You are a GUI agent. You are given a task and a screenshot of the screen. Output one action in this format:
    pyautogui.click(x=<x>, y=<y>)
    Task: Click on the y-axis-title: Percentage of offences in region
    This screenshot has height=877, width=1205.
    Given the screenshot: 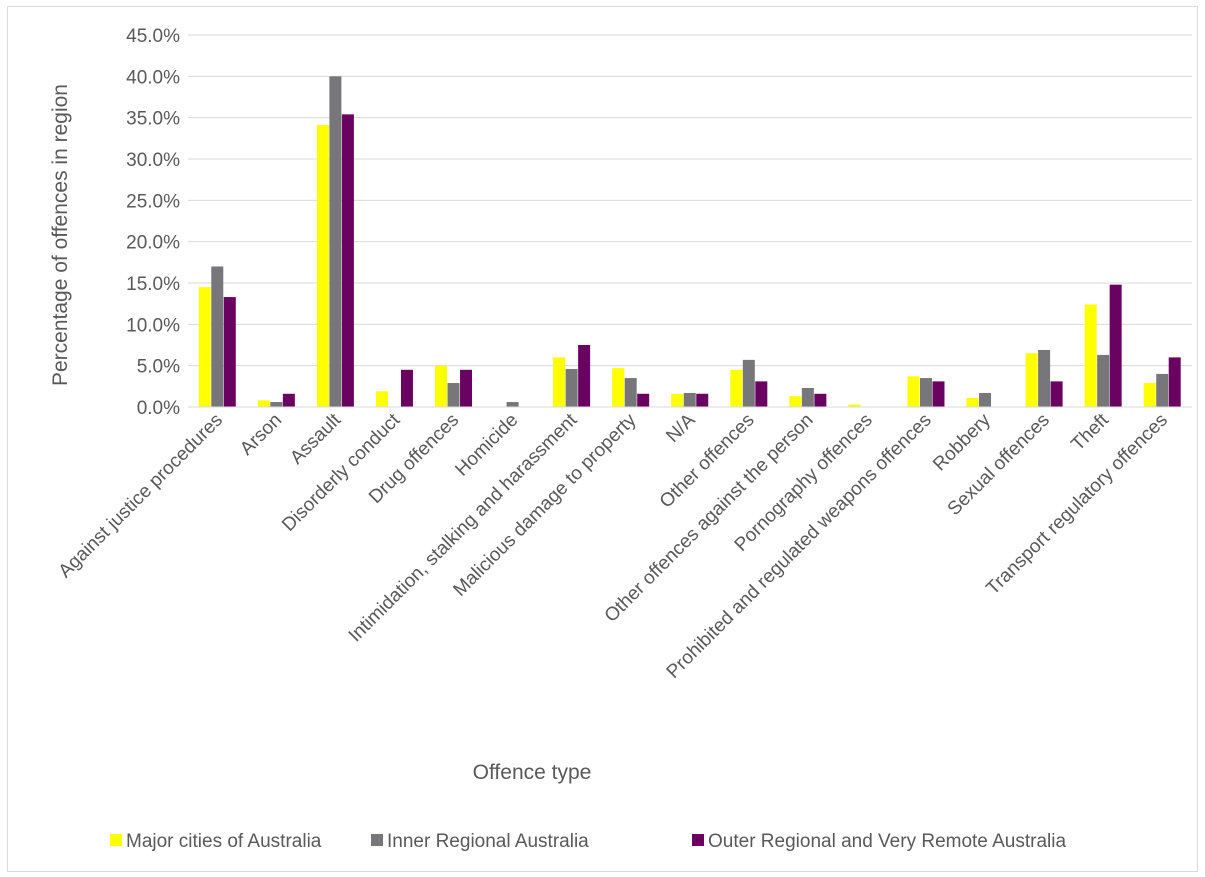 What is the action you would take?
    pyautogui.click(x=60, y=235)
    